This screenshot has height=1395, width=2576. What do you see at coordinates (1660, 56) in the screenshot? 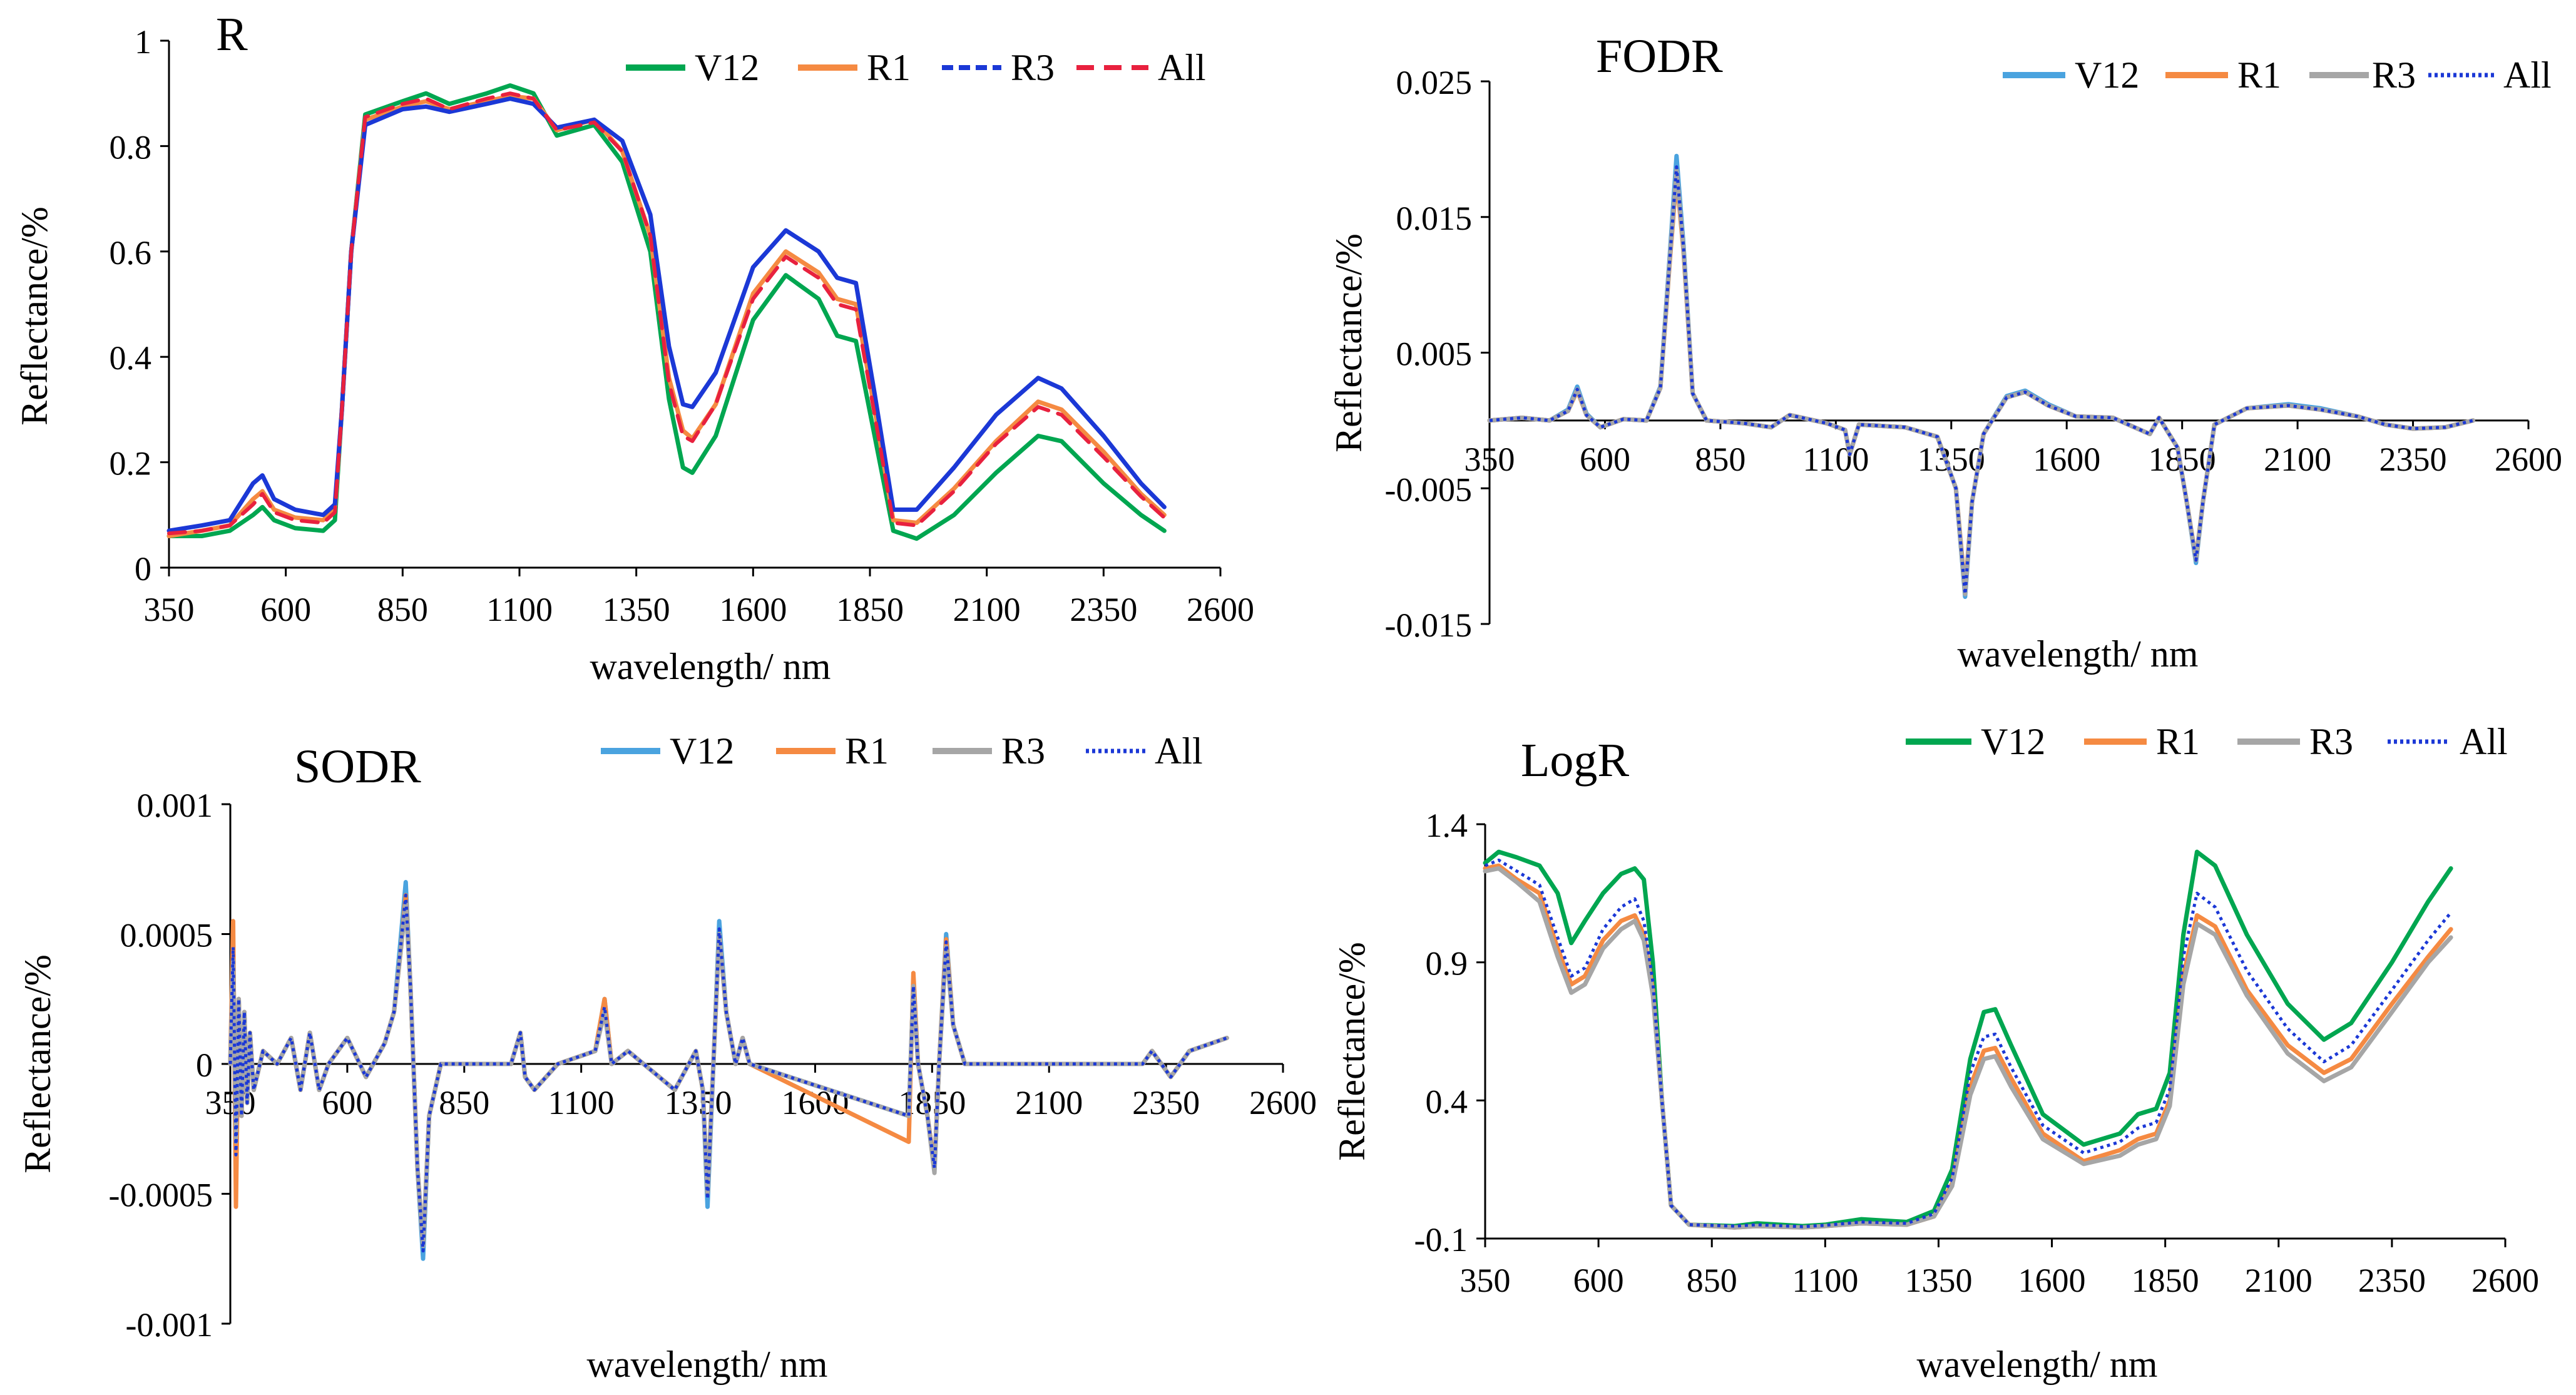
I see `chart-title: FODR` at bounding box center [1660, 56].